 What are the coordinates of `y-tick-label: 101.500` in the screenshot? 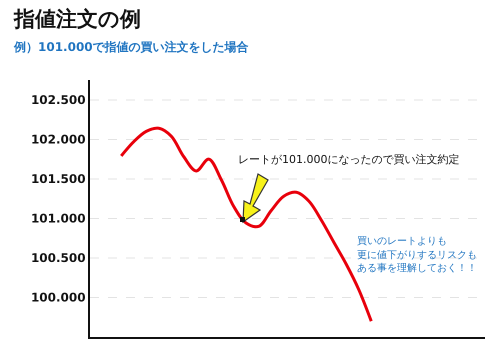 It's located at (58, 179).